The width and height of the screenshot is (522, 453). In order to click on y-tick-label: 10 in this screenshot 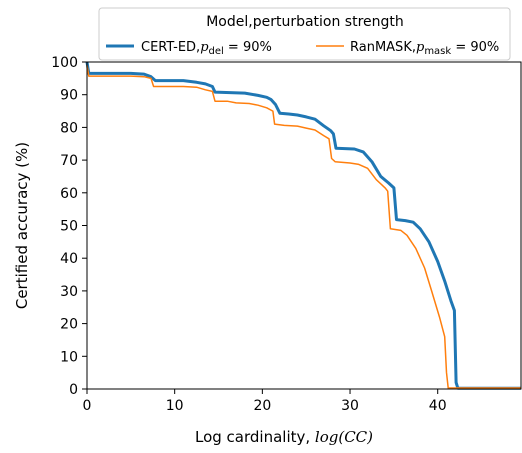, I will do `click(69, 357)`.